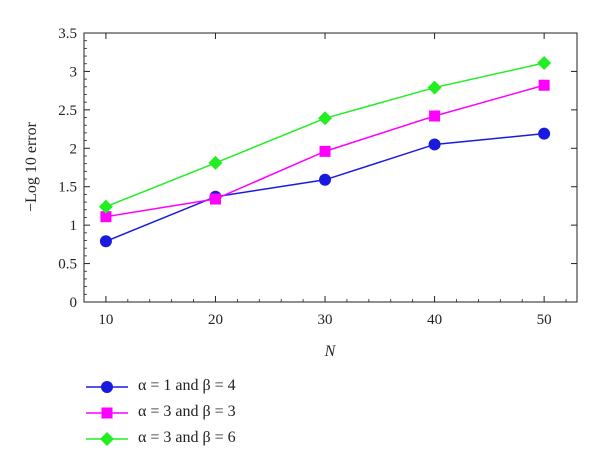 This screenshot has width=600, height=475. I want to click on legend-item-2: α = 3 and β = 3, so click(214, 413).